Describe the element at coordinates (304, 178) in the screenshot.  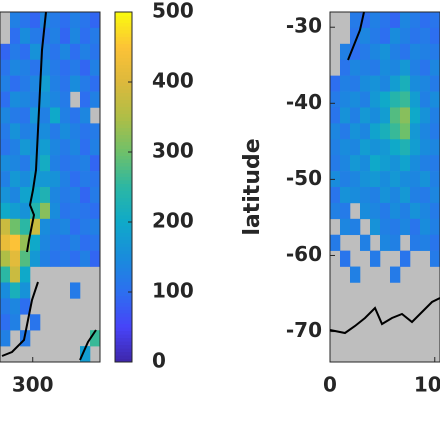
I see `y-tick-label: -50` at that location.